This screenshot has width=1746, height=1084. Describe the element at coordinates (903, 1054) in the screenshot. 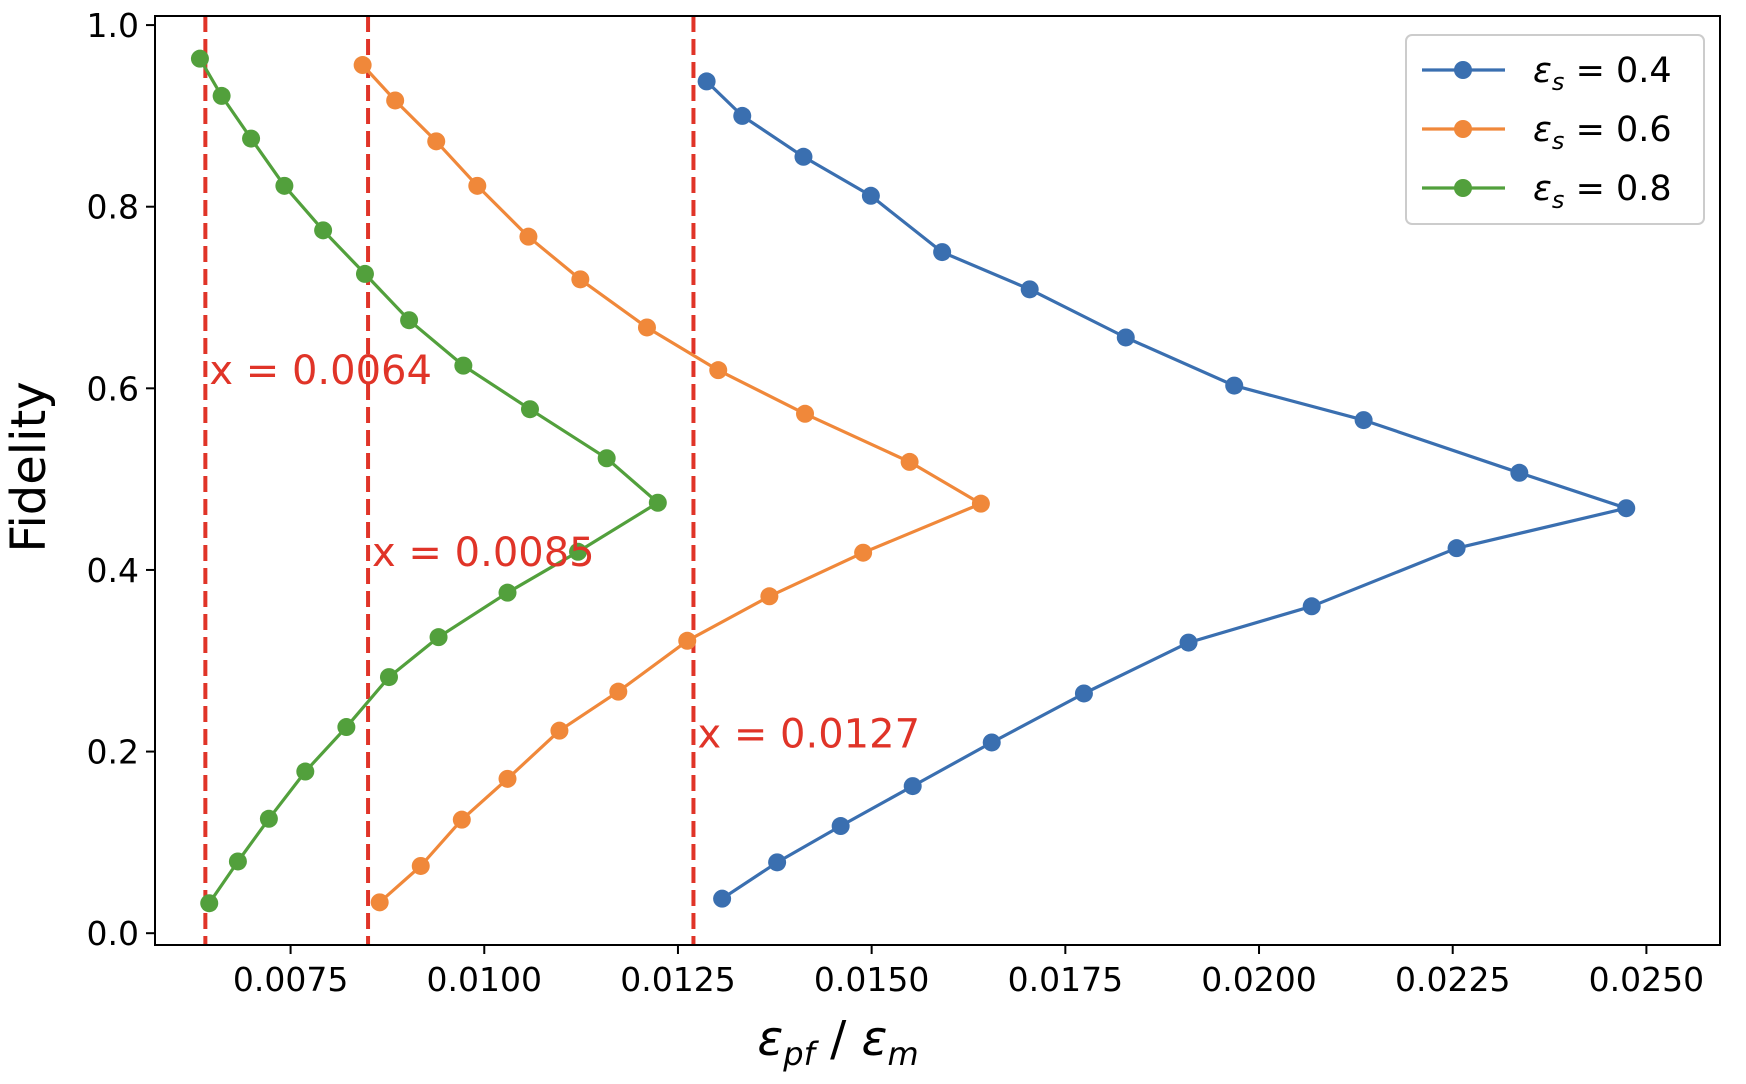

I see `x-axis-label-subscript-2: m` at that location.